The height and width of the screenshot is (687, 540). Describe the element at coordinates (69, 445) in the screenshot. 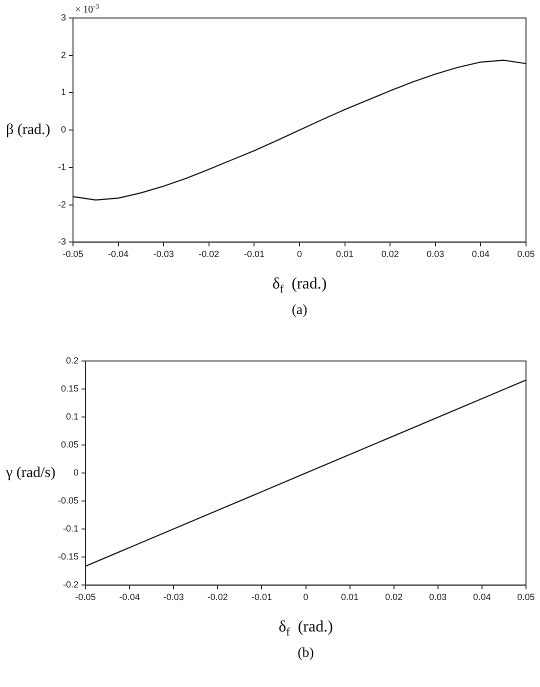

I see `y-tick-label: 0.05` at that location.